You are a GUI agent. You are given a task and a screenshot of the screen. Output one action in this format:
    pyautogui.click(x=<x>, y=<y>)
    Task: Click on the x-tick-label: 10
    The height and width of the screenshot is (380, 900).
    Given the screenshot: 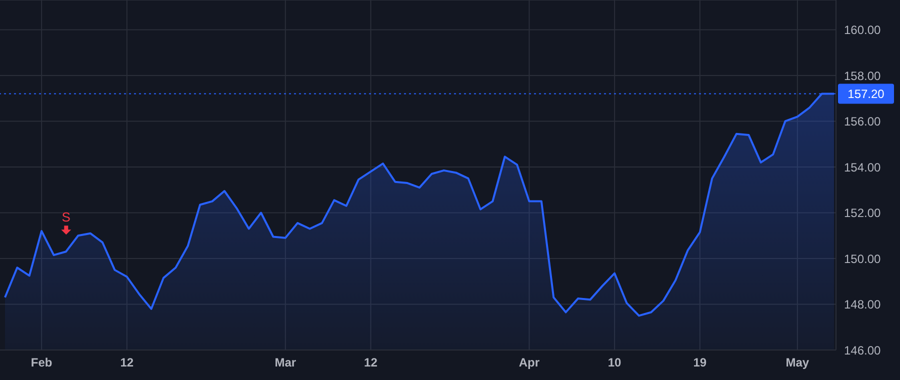 What is the action you would take?
    pyautogui.click(x=615, y=363)
    